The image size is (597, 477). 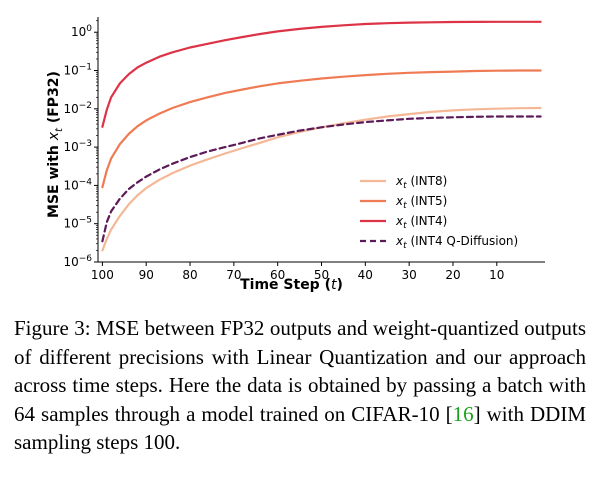 I want to click on y-tick-label: 10⁻¹, so click(x=77, y=70).